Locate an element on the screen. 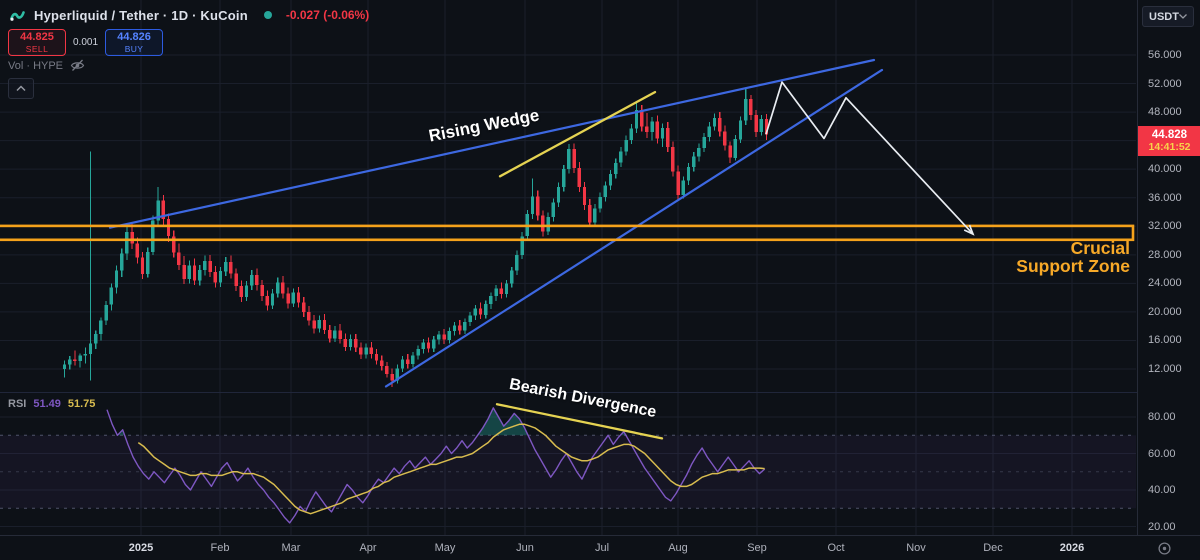 Image resolution: width=1200 pixels, height=560 pixels. projection-zigzag is located at coordinates (869, 158).